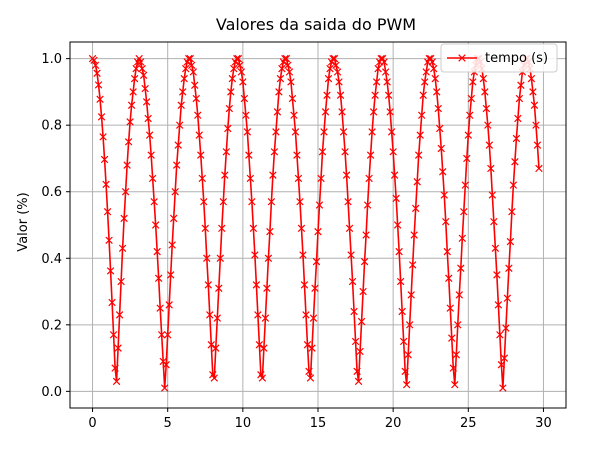 This screenshot has width=605, height=455. What do you see at coordinates (499, 58) in the screenshot?
I see `legend: tempo (s)` at bounding box center [499, 58].